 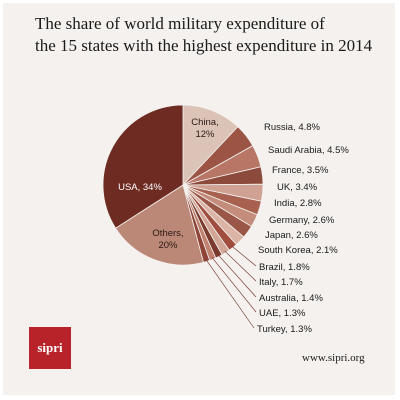 What do you see at coordinates (204, 128) in the screenshot?
I see `slice-label-china: China, 12%` at bounding box center [204, 128].